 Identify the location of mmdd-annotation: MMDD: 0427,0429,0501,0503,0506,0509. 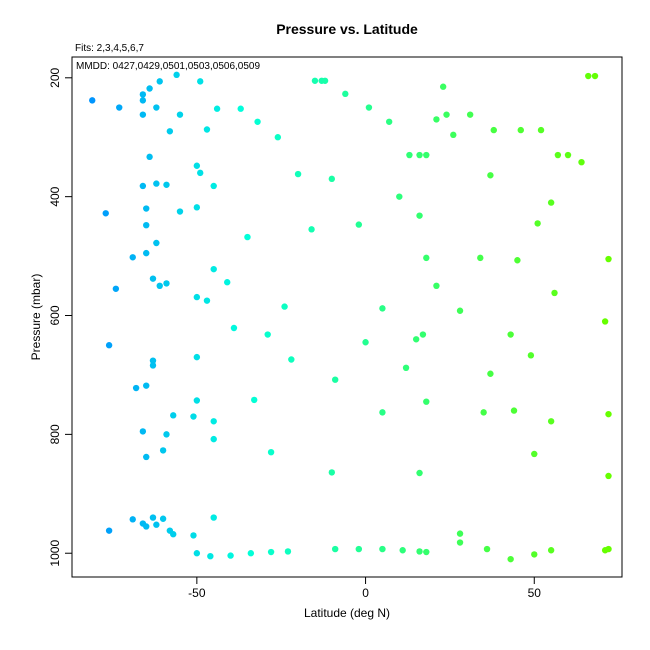
(168, 66).